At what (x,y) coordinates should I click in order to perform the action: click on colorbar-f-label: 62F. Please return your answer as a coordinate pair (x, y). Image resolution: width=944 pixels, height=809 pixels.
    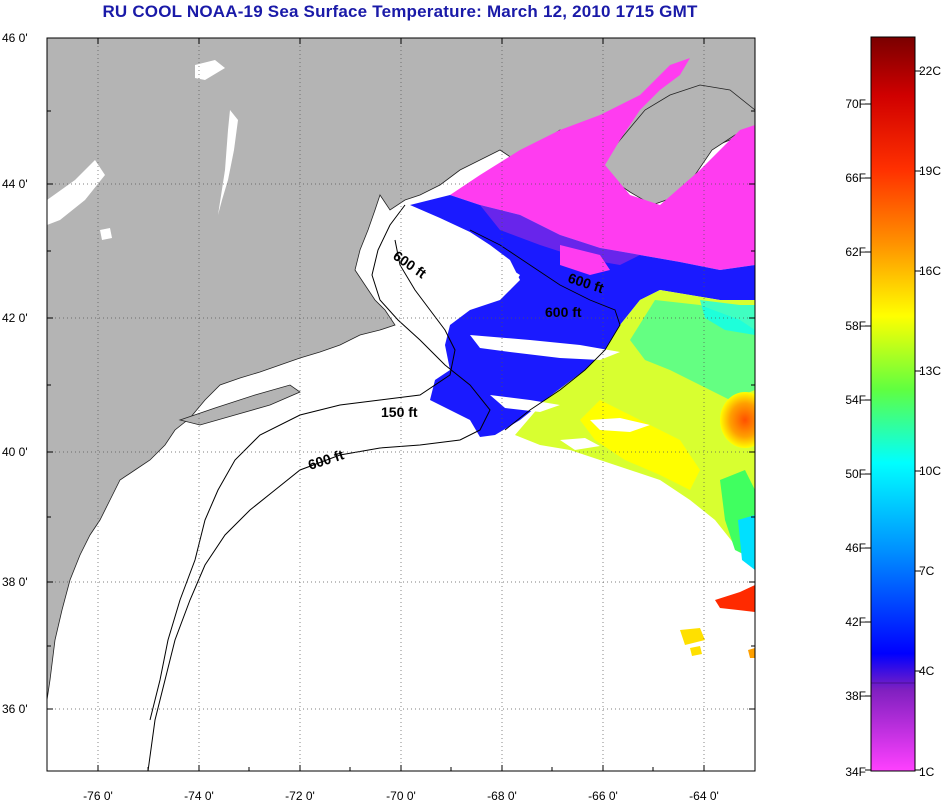
    Looking at the image, I should click on (855, 252).